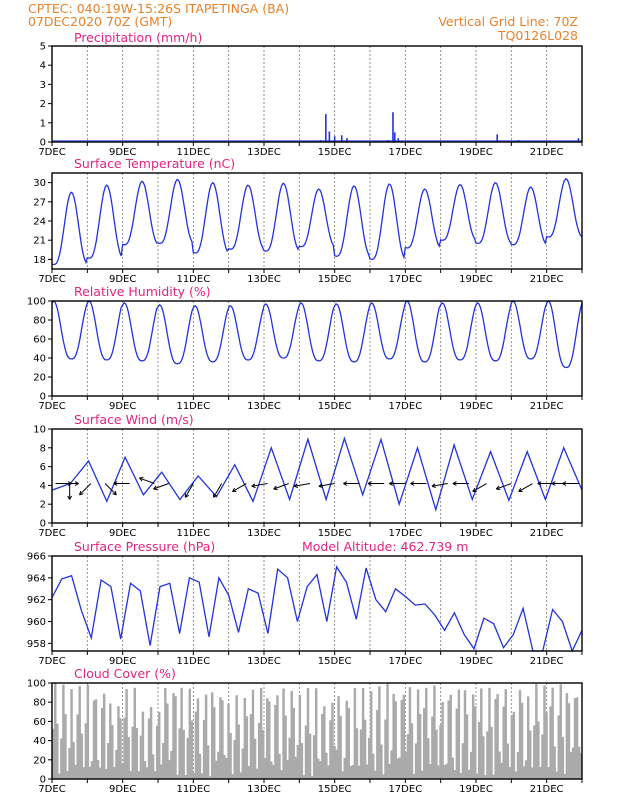  What do you see at coordinates (36, 557) in the screenshot?
I see `y-tick-label: 966` at bounding box center [36, 557].